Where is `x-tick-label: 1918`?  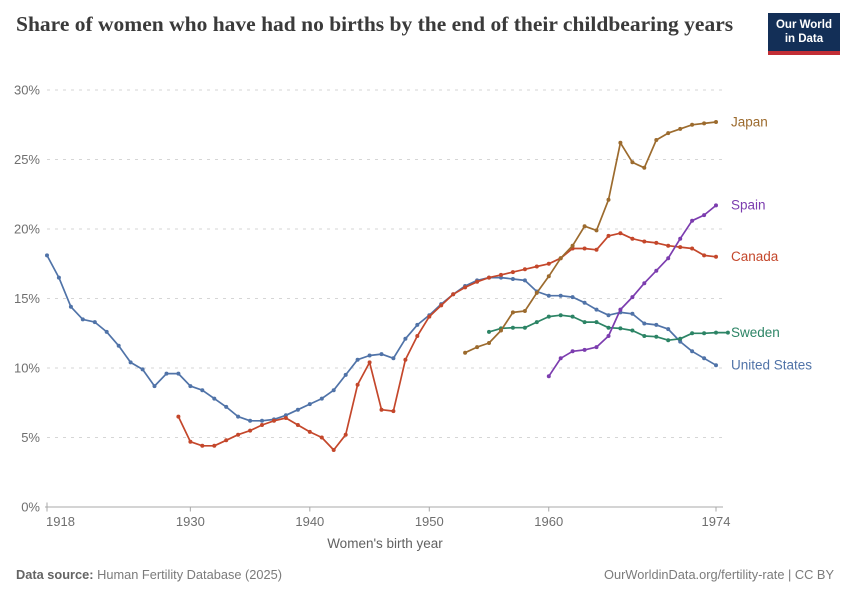
x-tick-label: 1918 is located at coordinates (60, 521).